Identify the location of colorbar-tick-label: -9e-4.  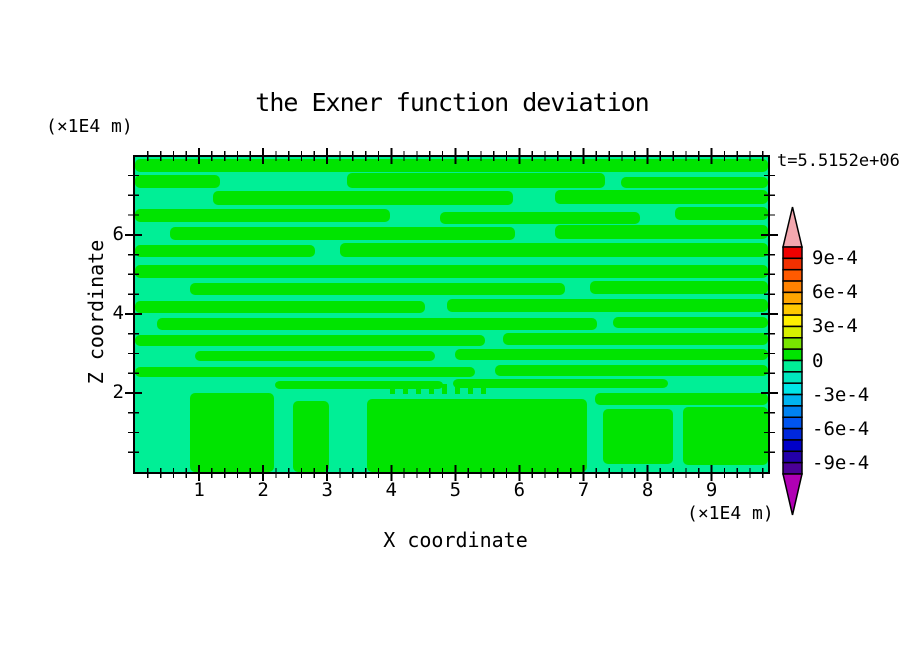
(841, 462).